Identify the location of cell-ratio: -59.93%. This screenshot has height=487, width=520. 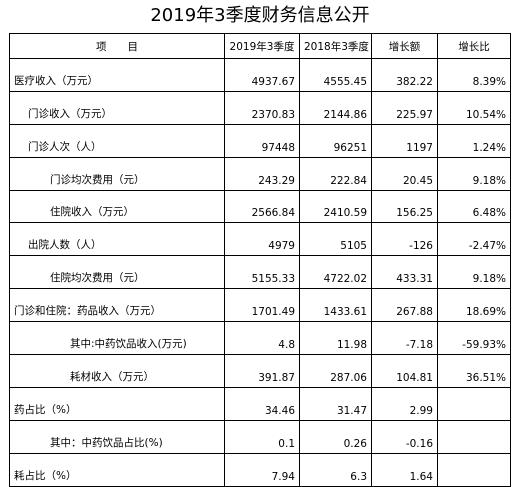
(474, 338).